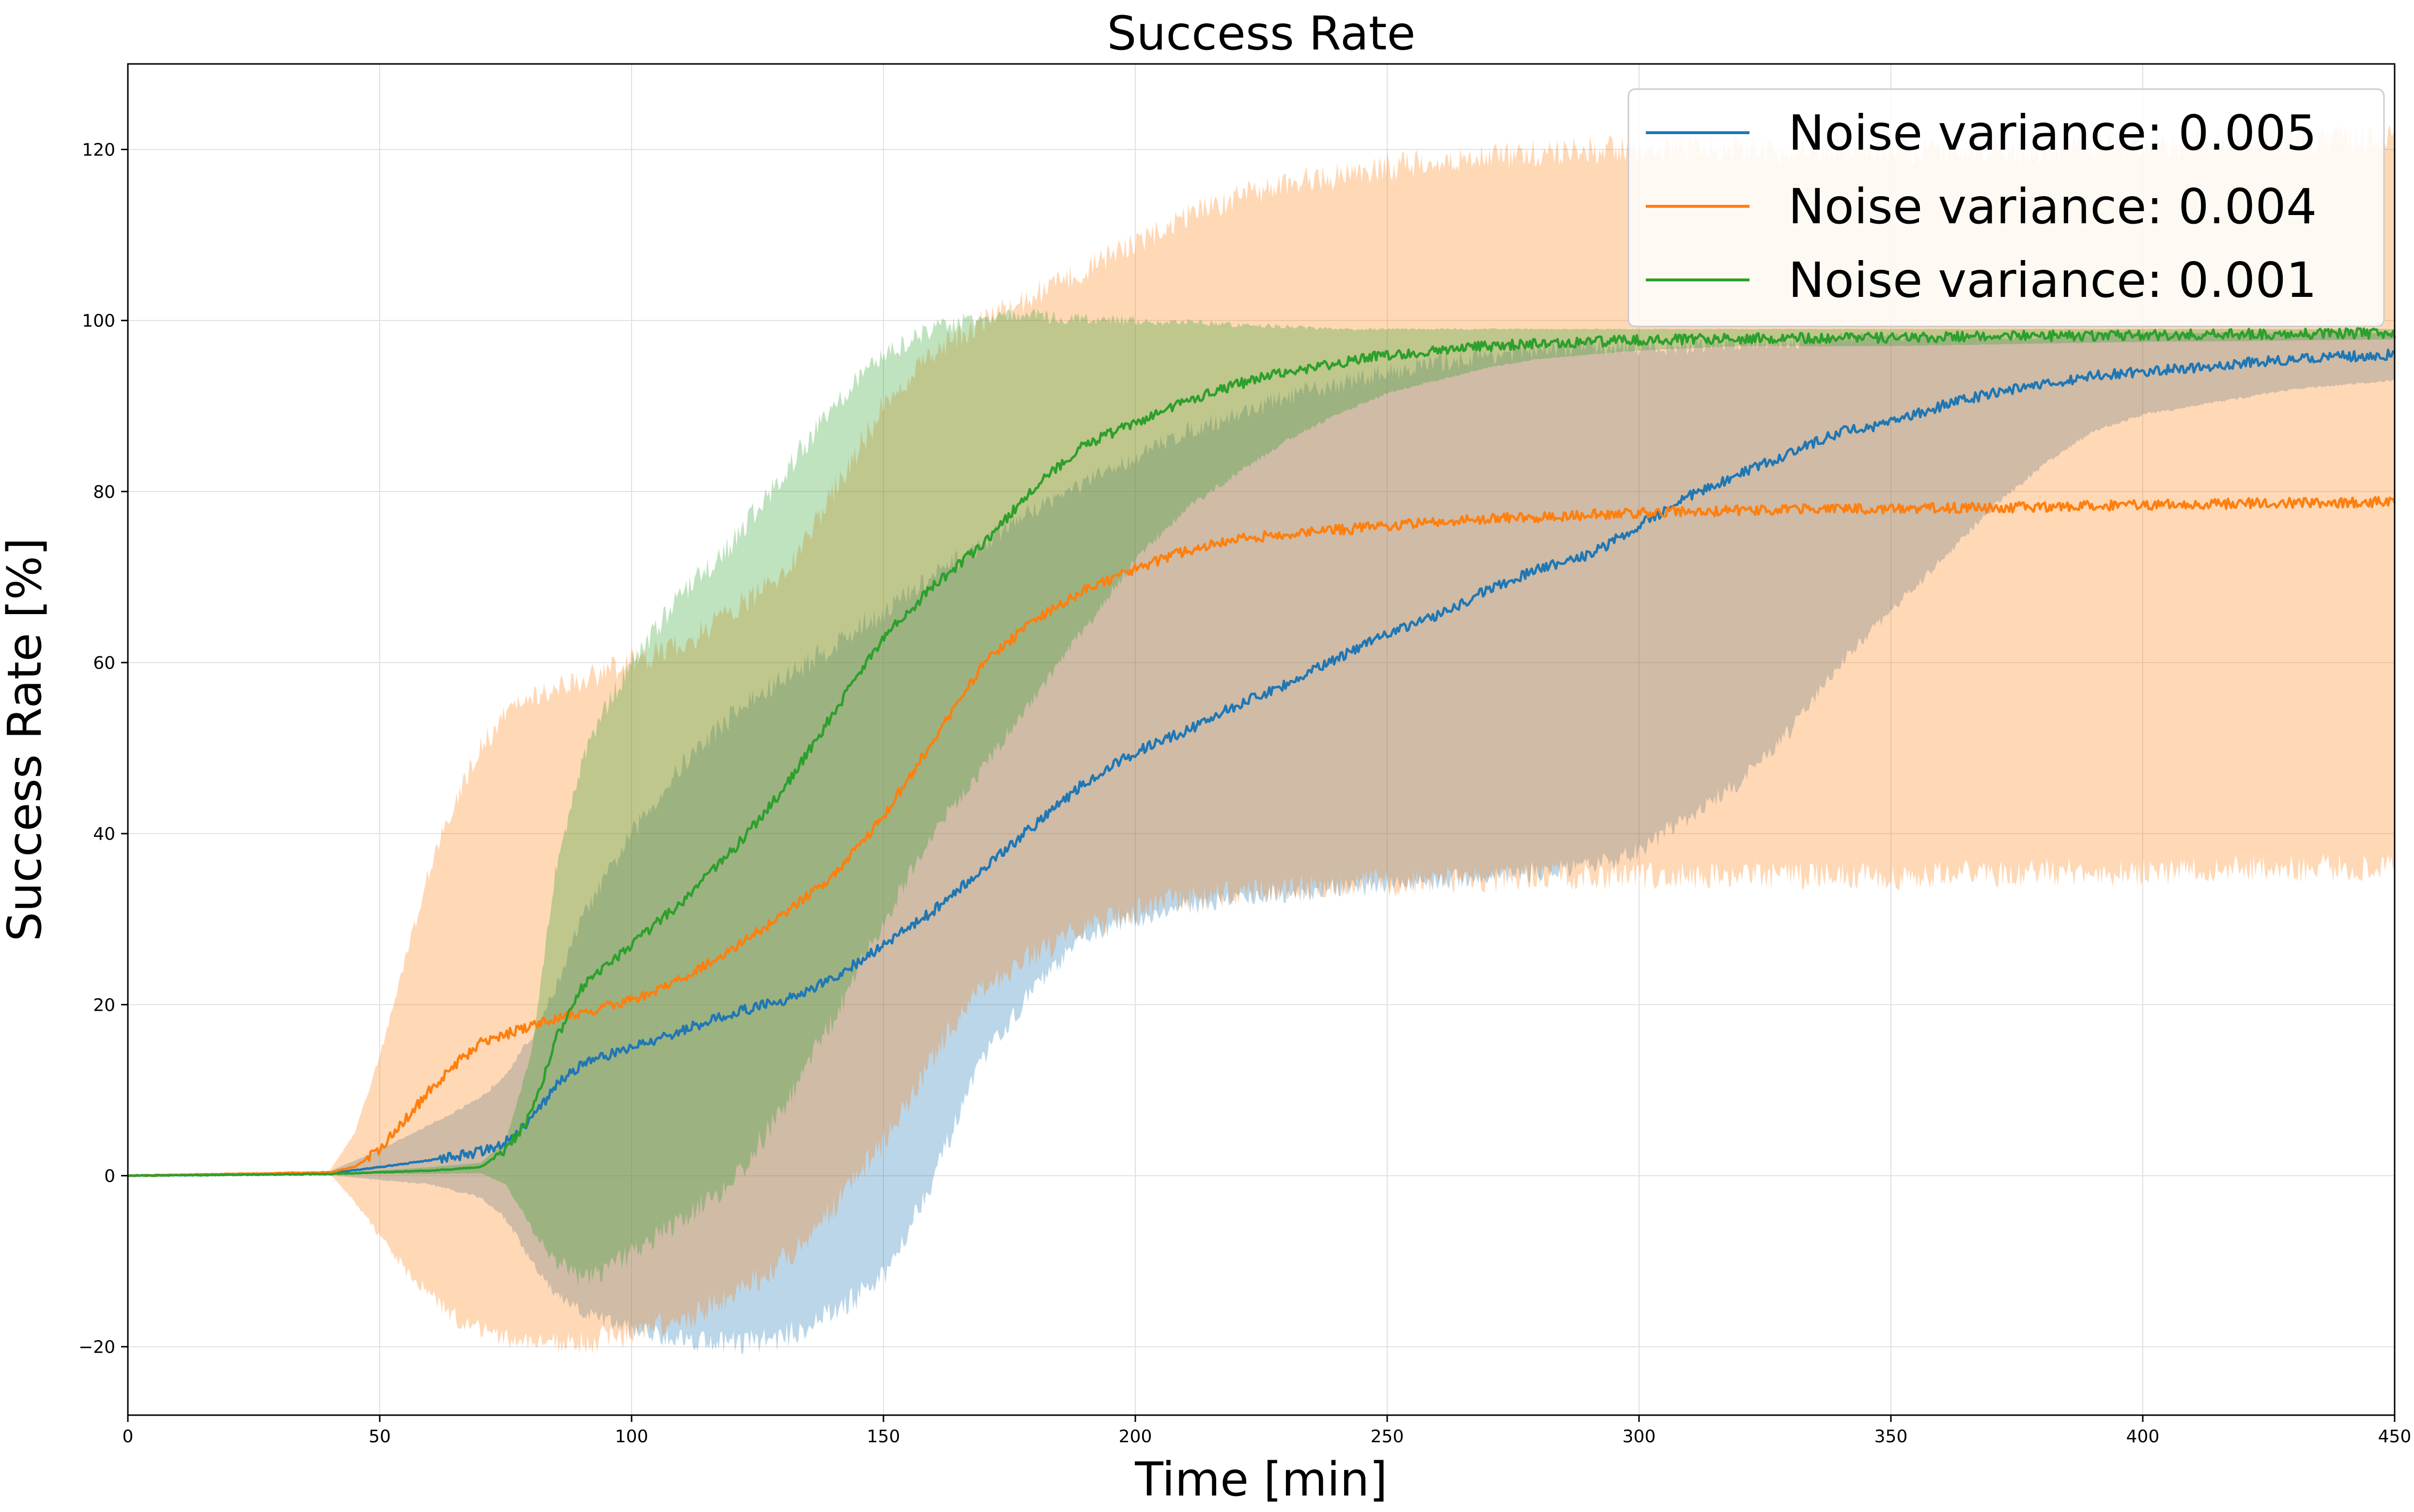 This screenshot has width=2414, height=1512. I want to click on x-tick-label: 0, so click(128, 1437).